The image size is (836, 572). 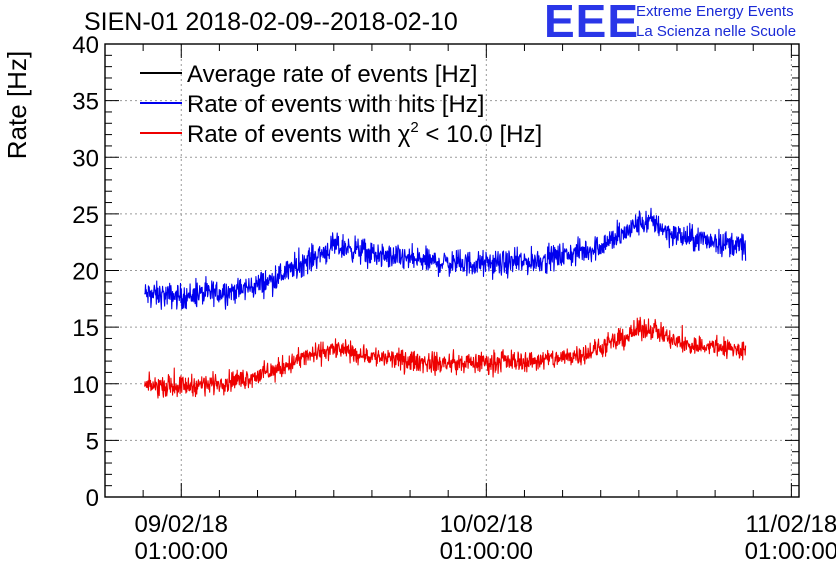 I want to click on legend-label-2: Rate of events with χ2 < 10.0 [Hz], so click(x=364, y=133).